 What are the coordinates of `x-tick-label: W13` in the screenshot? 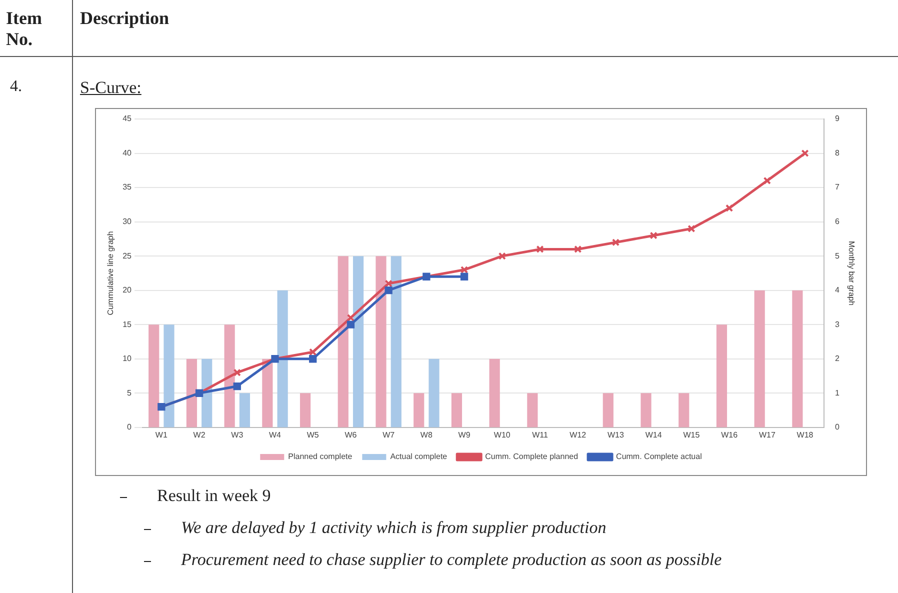 It's located at (616, 435).